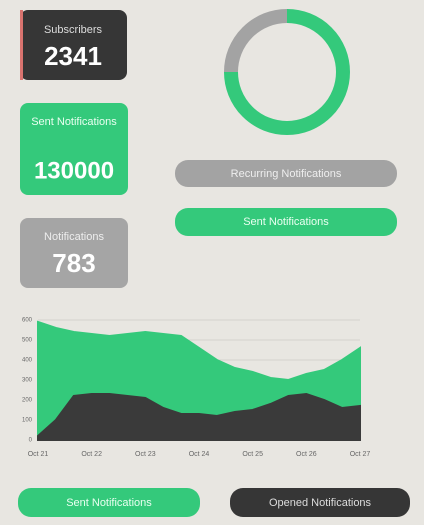  I want to click on y-tick-label: 500, so click(27, 341).